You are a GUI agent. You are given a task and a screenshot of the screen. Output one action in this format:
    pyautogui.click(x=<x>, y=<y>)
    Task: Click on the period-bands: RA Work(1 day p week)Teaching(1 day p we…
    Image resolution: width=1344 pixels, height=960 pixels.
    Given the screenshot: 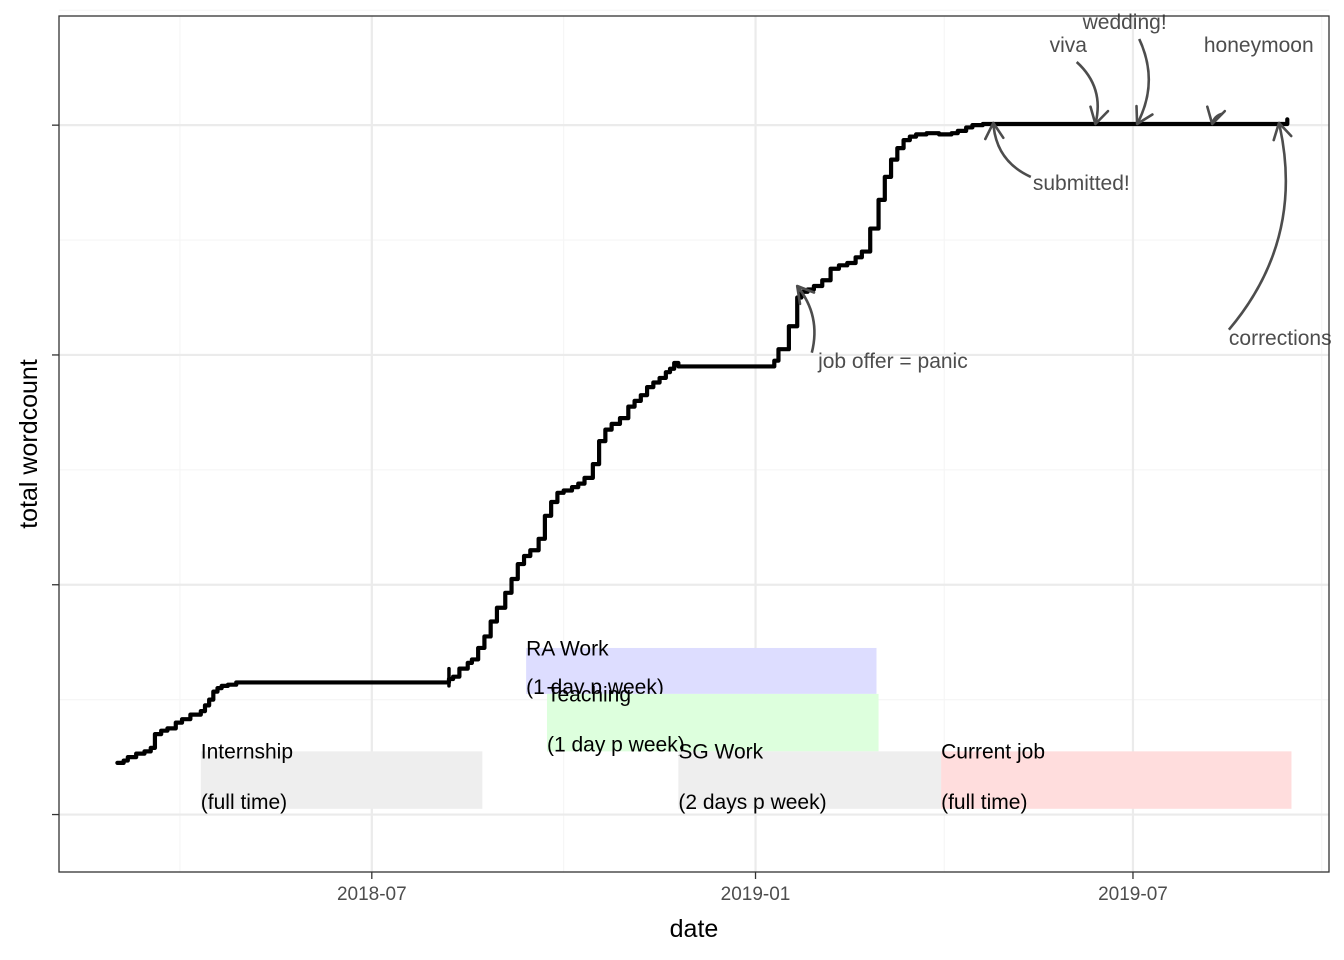 What is the action you would take?
    pyautogui.click(x=746, y=725)
    